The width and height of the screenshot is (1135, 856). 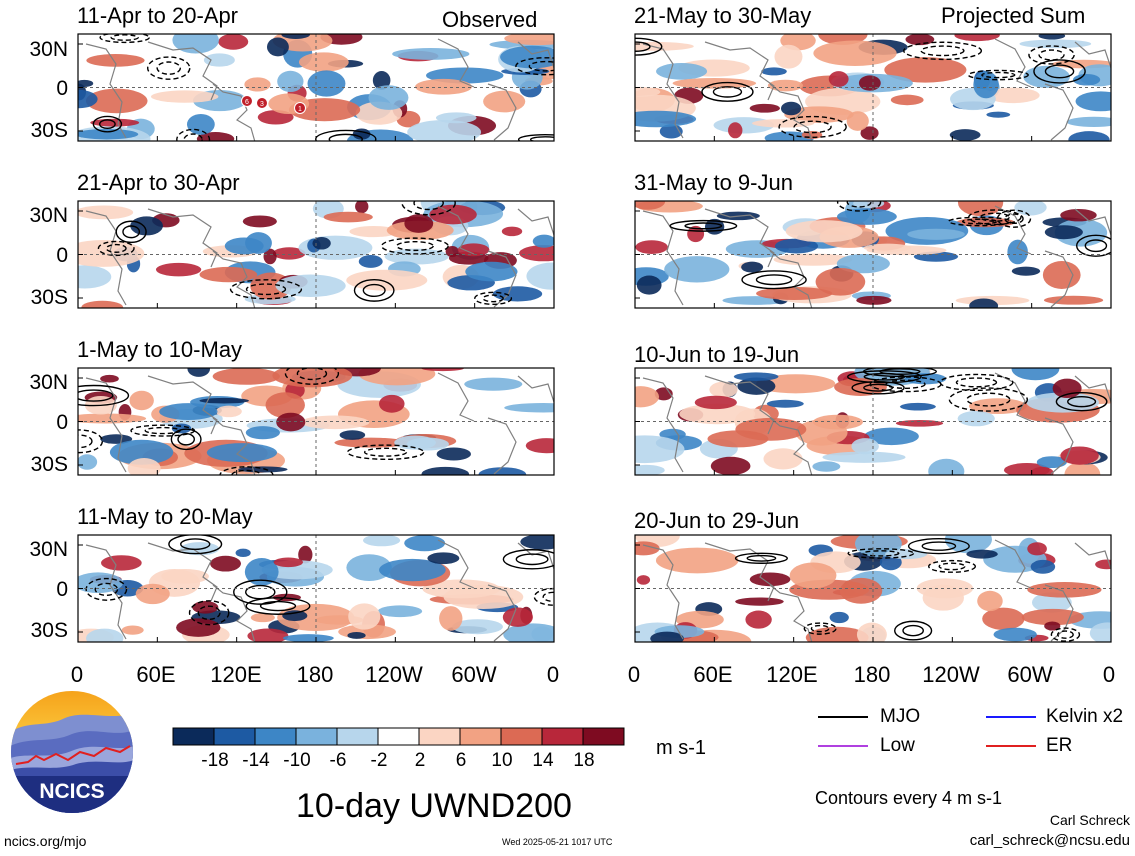 What do you see at coordinates (1049, 840) in the screenshot?
I see `author-email: carl_schreck@ncsu.edu` at bounding box center [1049, 840].